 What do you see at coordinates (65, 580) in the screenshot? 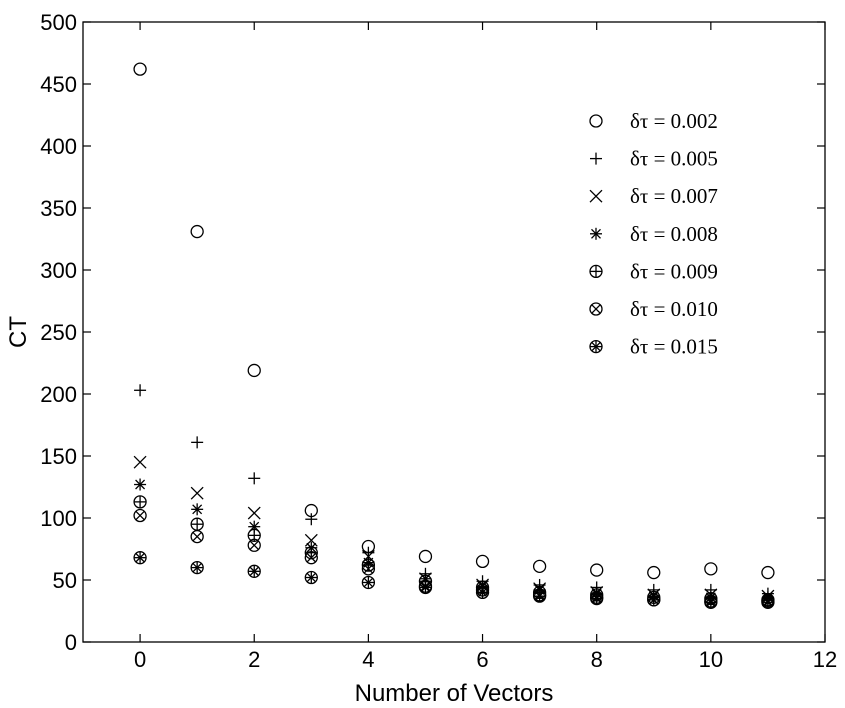
I see `y-tick-label: 50` at bounding box center [65, 580].